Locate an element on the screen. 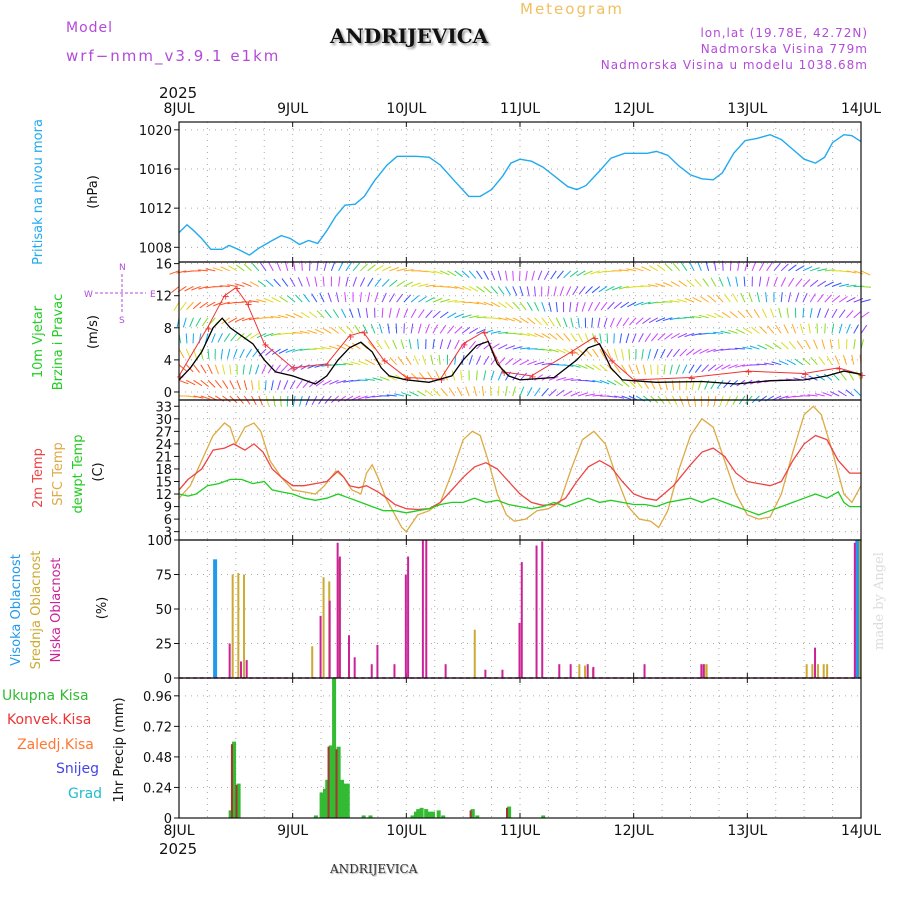  panel-precip is located at coordinates (520, 748).